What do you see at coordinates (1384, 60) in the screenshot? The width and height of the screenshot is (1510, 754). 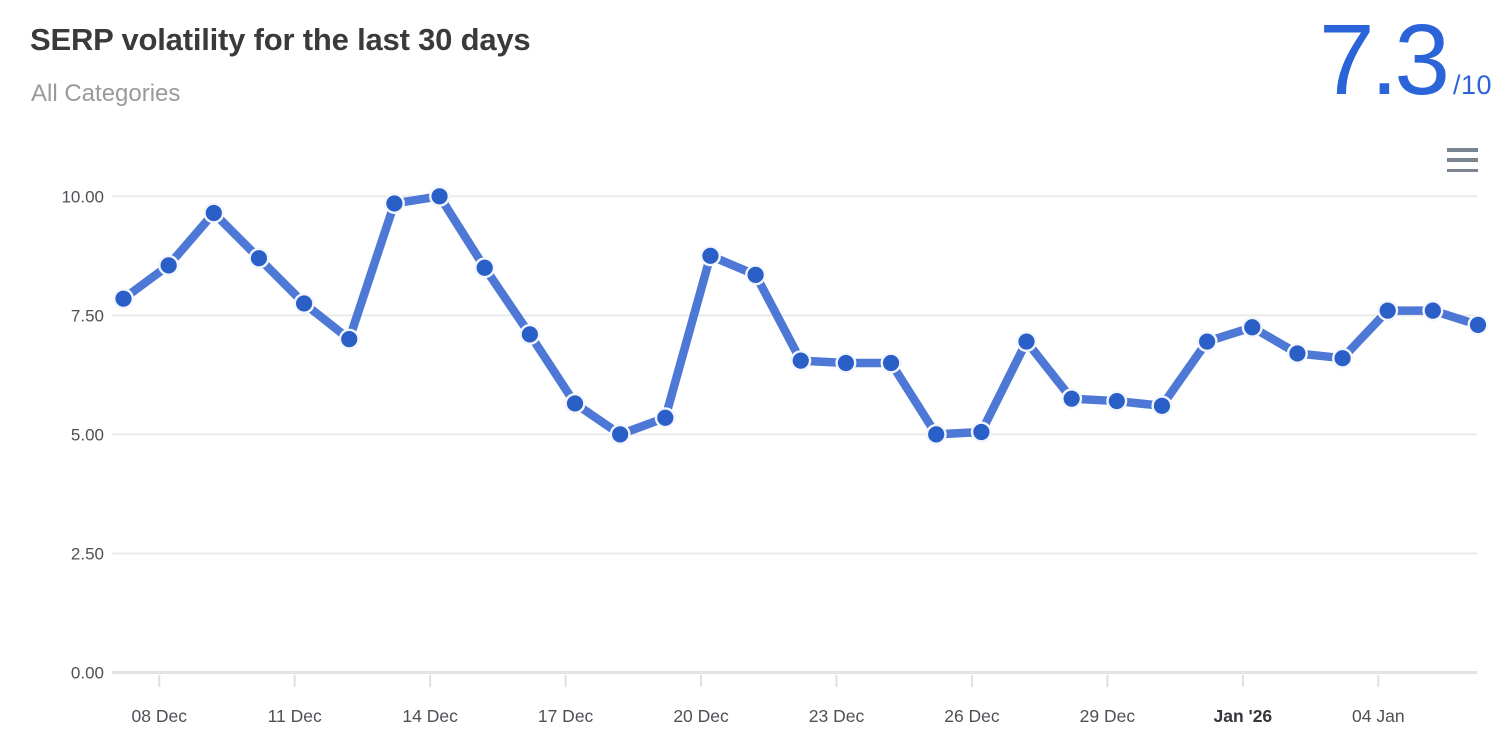 I see `score-value: 7.3` at bounding box center [1384, 60].